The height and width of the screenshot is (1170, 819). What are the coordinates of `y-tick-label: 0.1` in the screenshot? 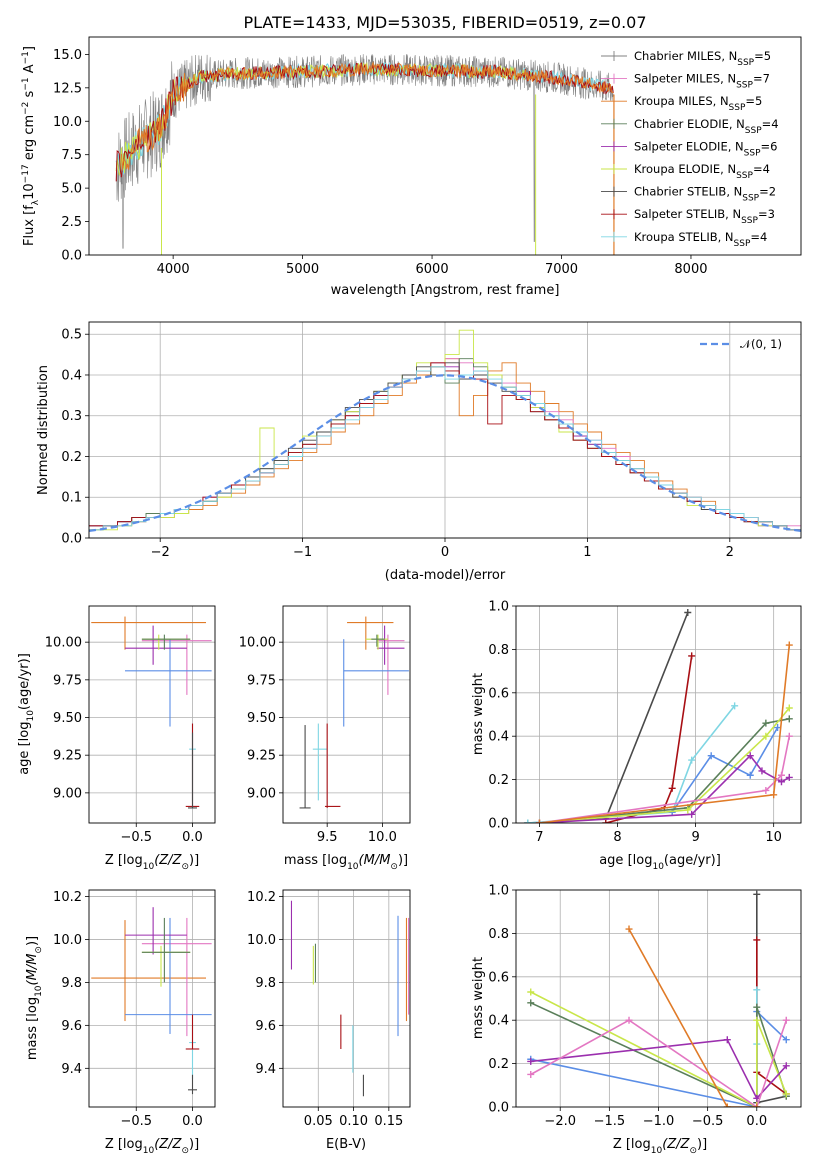 It's located at (71, 498).